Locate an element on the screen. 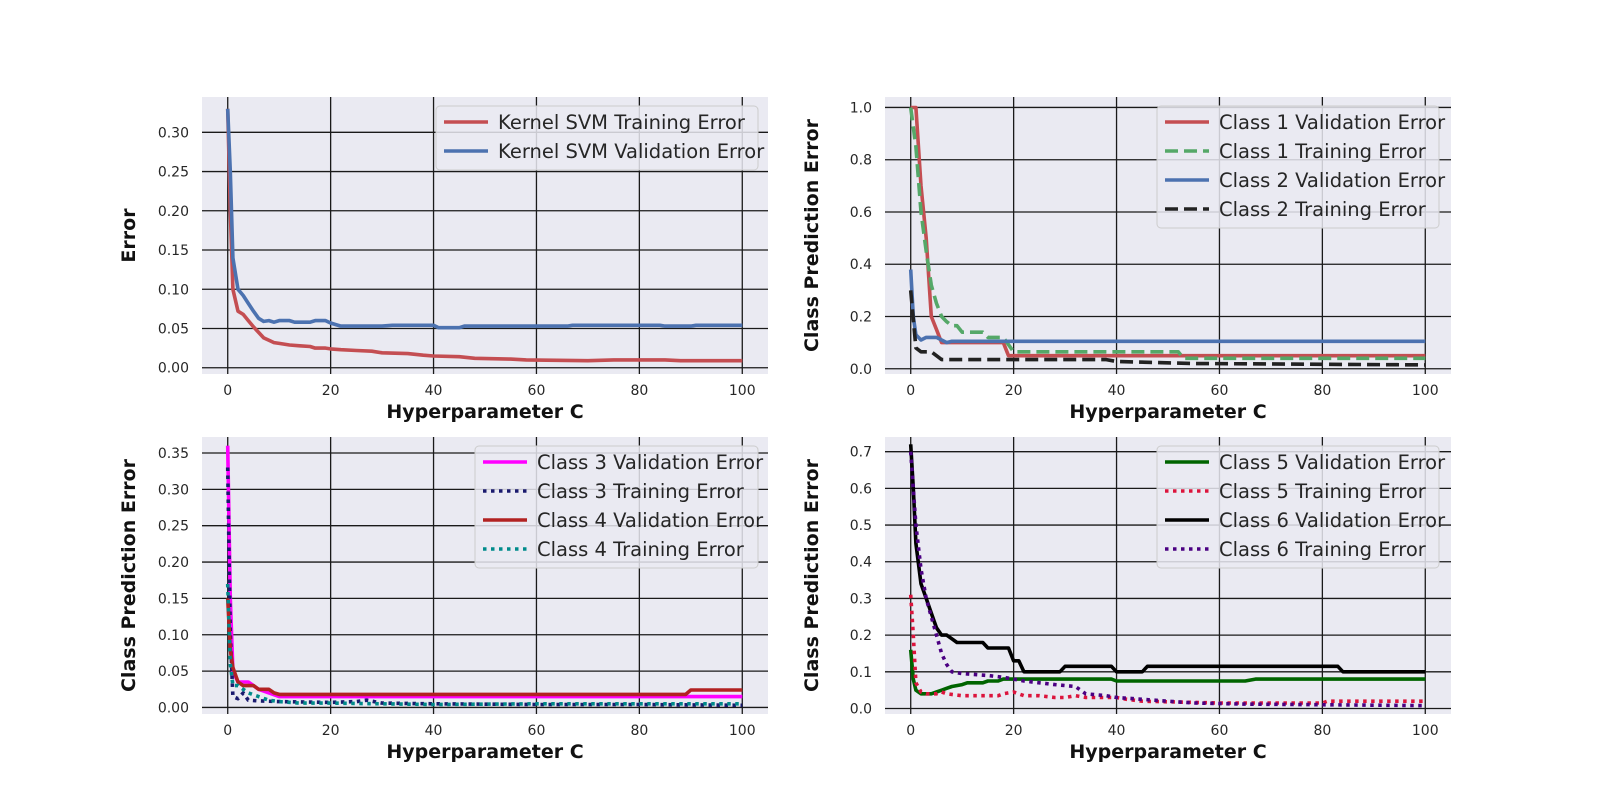 The image size is (1600, 802). legend-label: Class 1 Validation Error is located at coordinates (1332, 122).